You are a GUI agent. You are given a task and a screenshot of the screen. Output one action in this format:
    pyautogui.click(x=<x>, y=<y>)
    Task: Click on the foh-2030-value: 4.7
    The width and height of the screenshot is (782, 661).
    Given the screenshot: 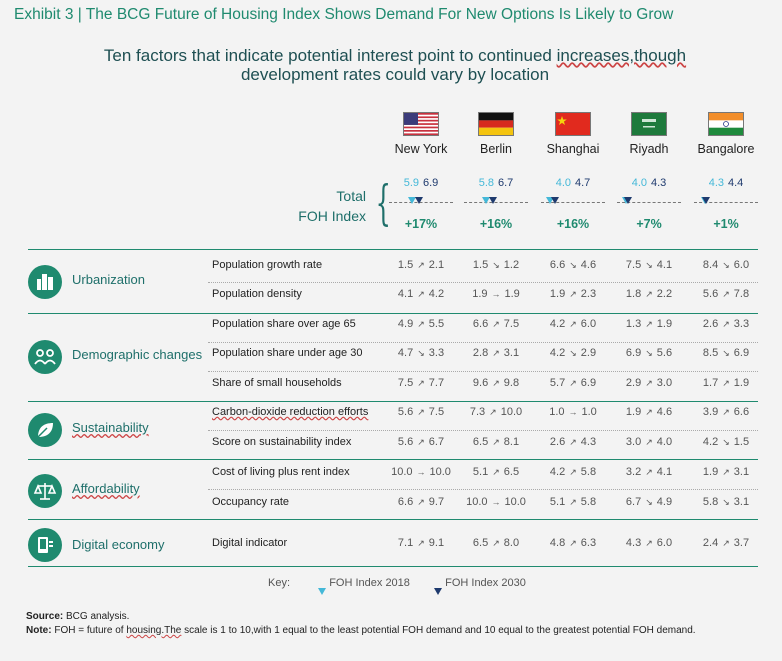 What is the action you would take?
    pyautogui.click(x=583, y=183)
    